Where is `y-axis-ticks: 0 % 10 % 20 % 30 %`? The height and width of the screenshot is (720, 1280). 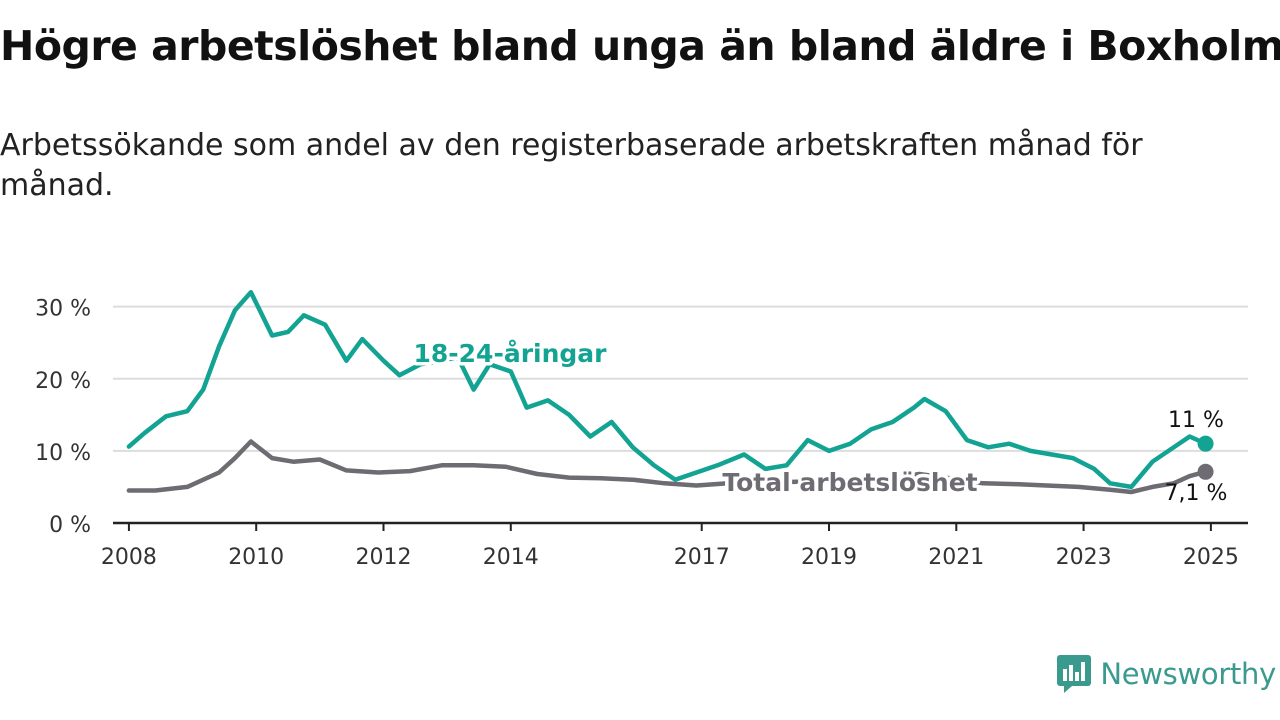
y-axis-ticks: 0 % 10 % 20 % 30 % is located at coordinates (63, 417).